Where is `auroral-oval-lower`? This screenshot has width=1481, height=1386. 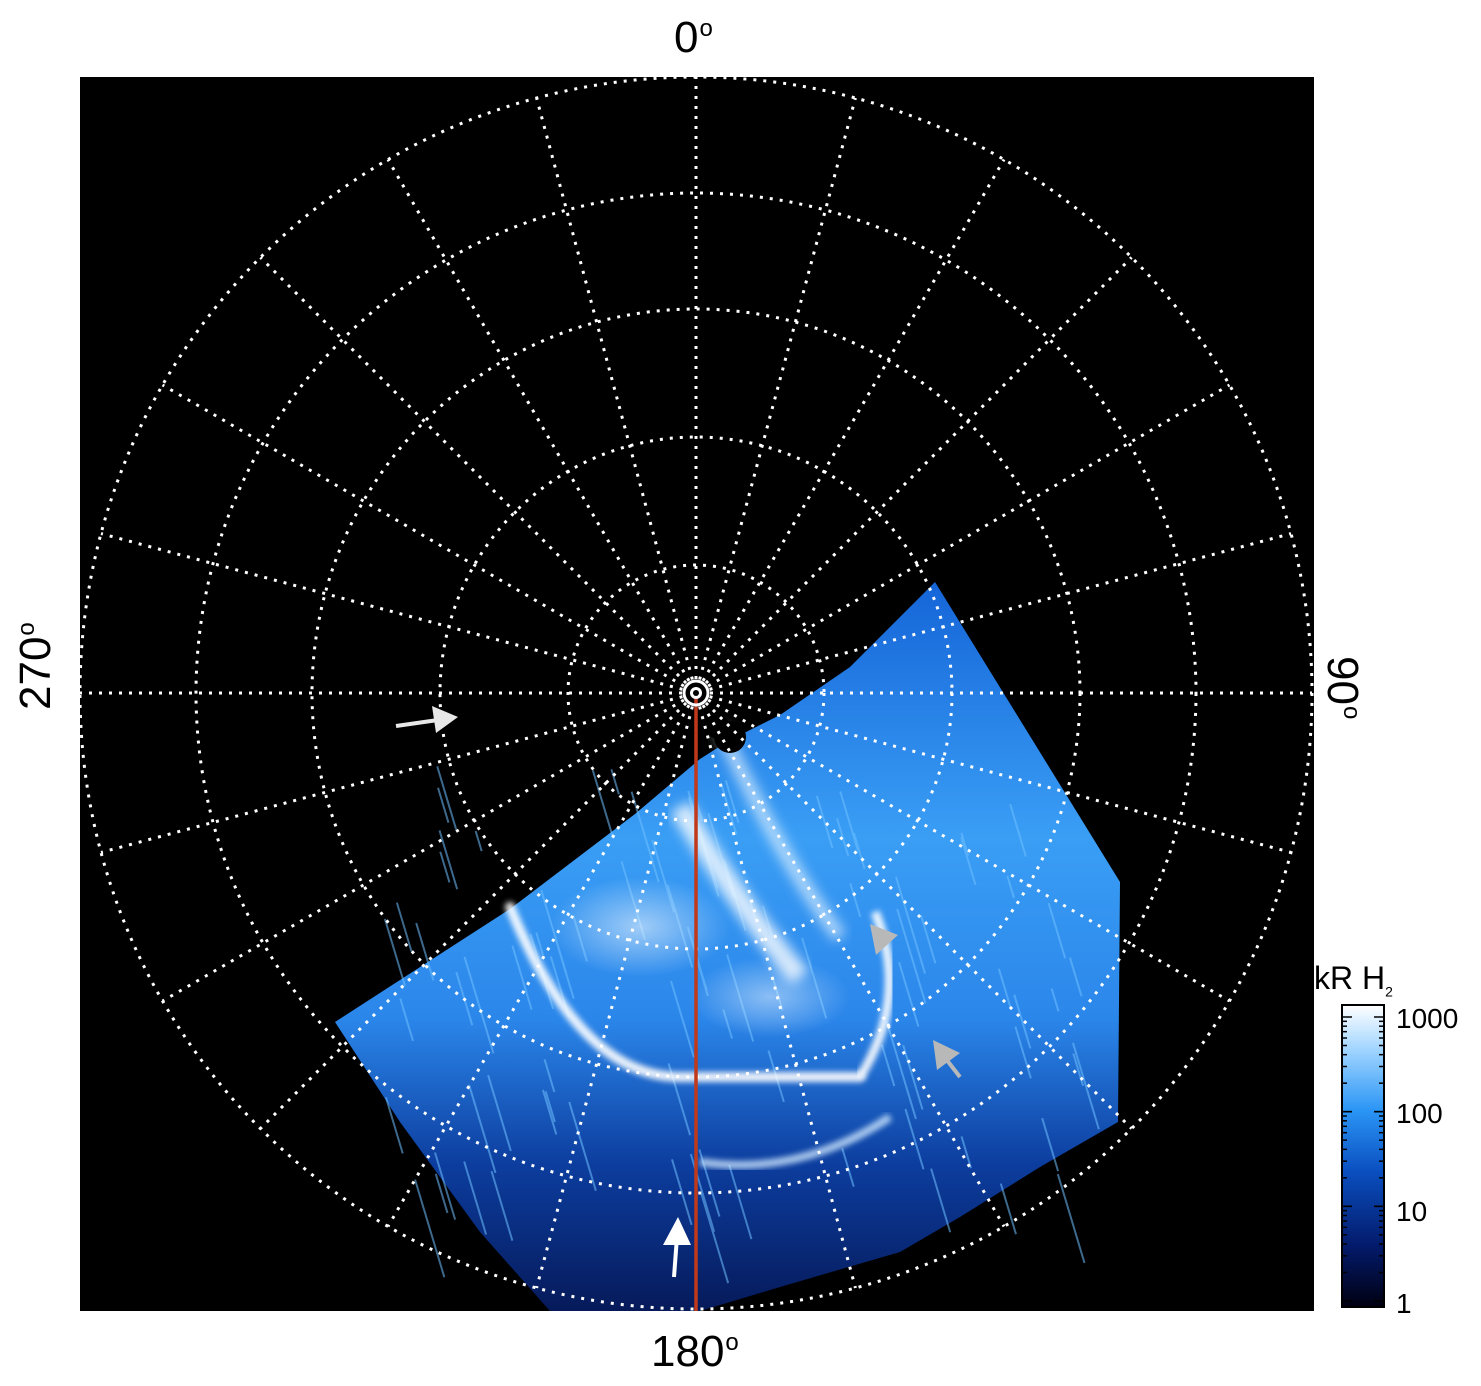
auroral-oval-lower is located at coordinates (796, 1141).